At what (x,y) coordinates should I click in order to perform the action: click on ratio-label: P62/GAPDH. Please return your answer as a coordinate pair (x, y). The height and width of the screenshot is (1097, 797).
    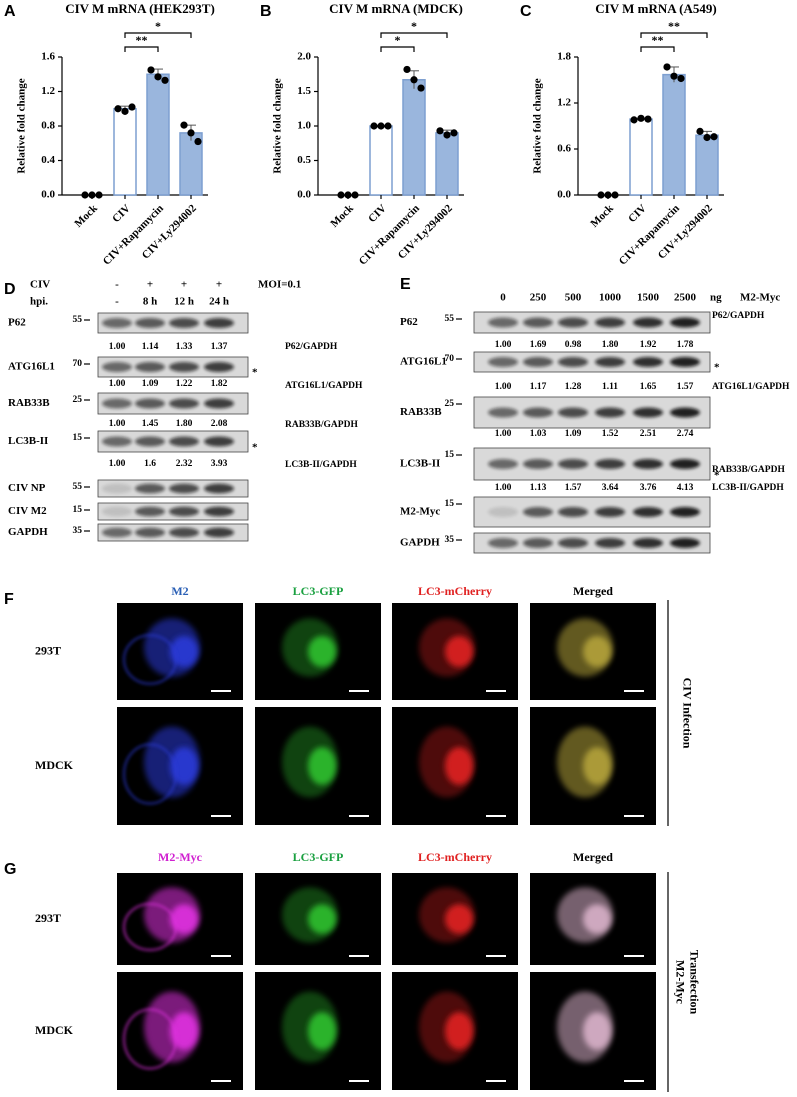
    Looking at the image, I should click on (738, 316).